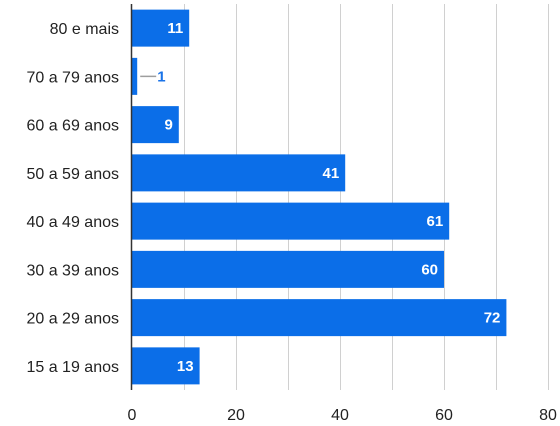 This screenshot has height=426, width=560. Describe the element at coordinates (72, 319) in the screenshot. I see `category-label: 20 a 29 anos` at that location.